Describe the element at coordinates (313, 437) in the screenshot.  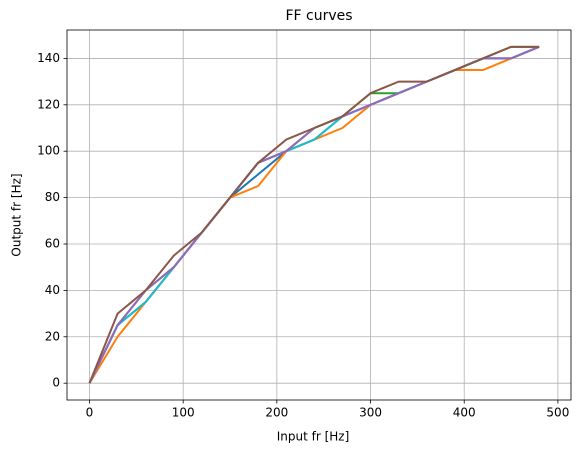
I see `x-axis-label: Input fr [Hz]` at that location.